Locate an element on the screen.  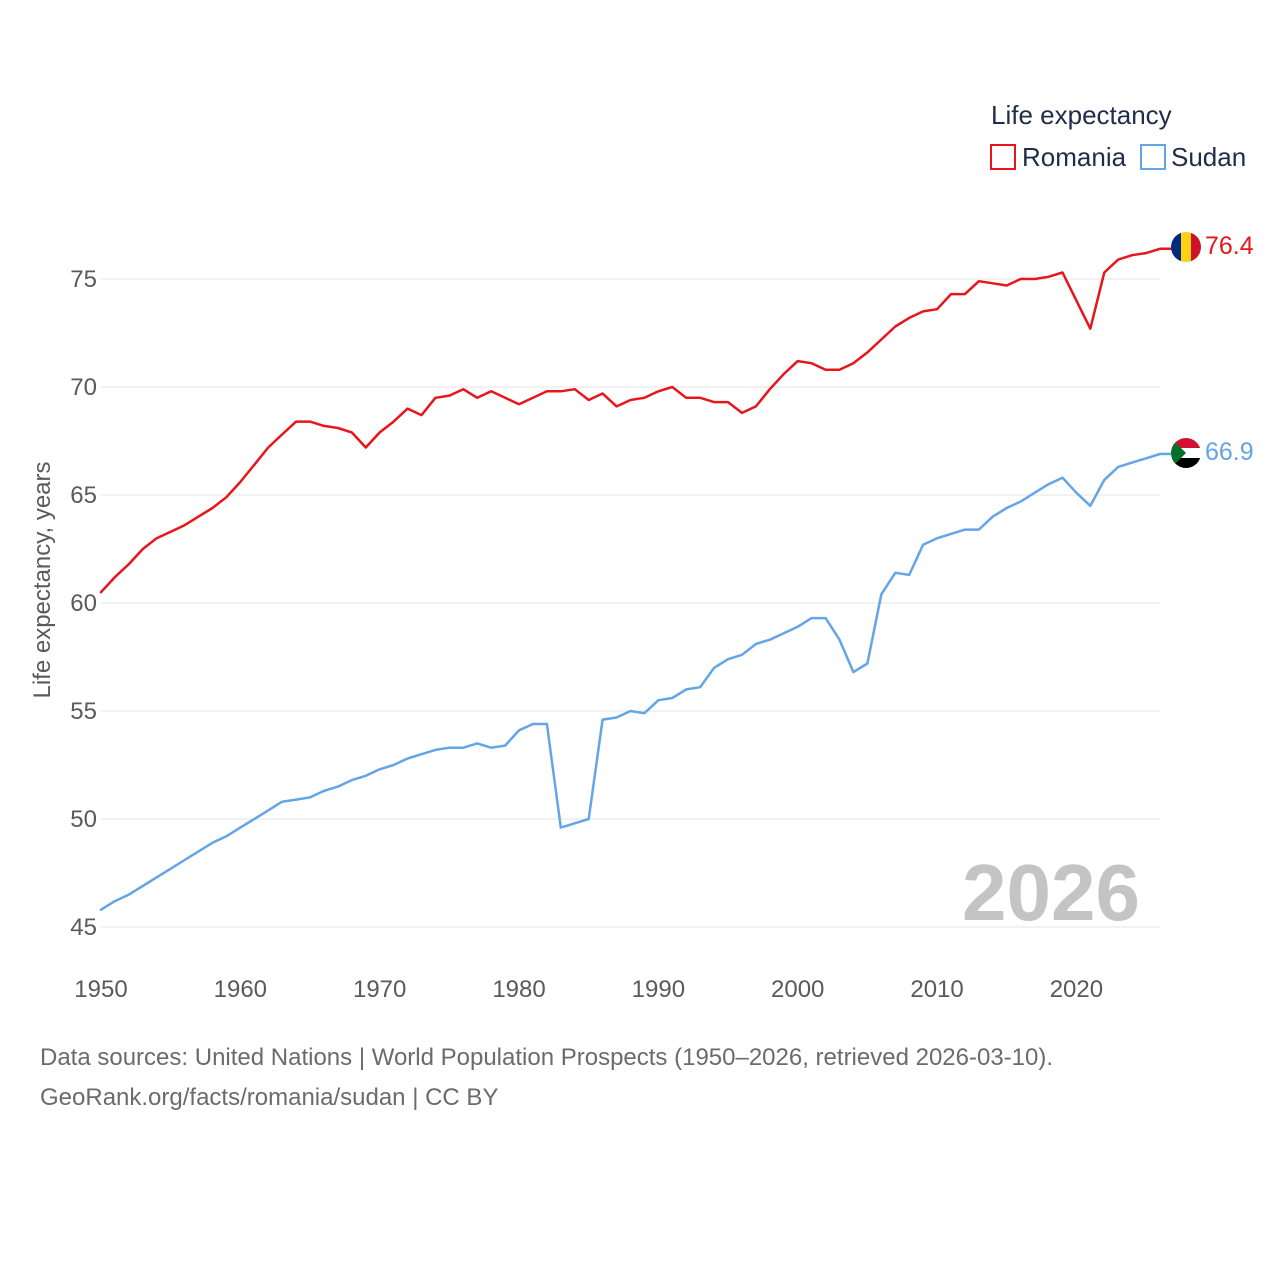
y-tick-45: 45 is located at coordinates (83, 927).